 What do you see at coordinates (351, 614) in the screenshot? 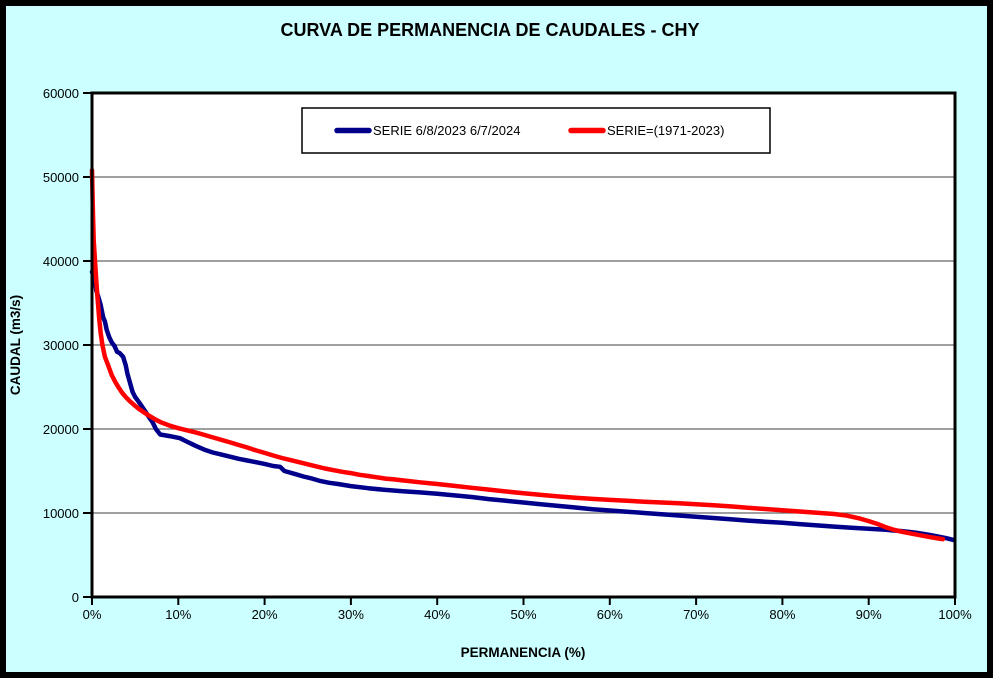
I see `x-tick-label: 30%` at bounding box center [351, 614].